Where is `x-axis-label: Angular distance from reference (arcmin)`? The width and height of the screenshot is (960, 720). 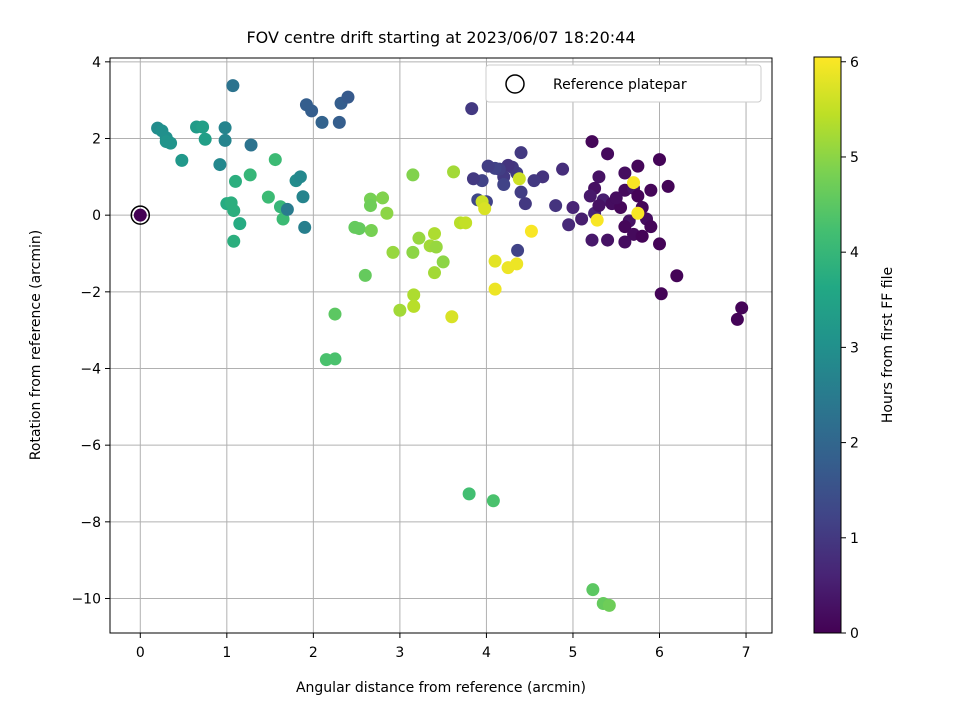 x-axis-label: Angular distance from reference (arcmin) is located at coordinates (441, 688).